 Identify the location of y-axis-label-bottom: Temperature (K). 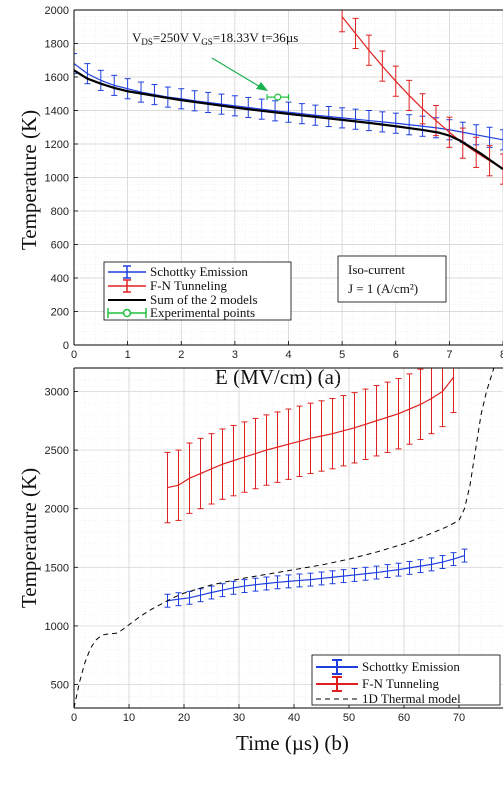
(29, 538).